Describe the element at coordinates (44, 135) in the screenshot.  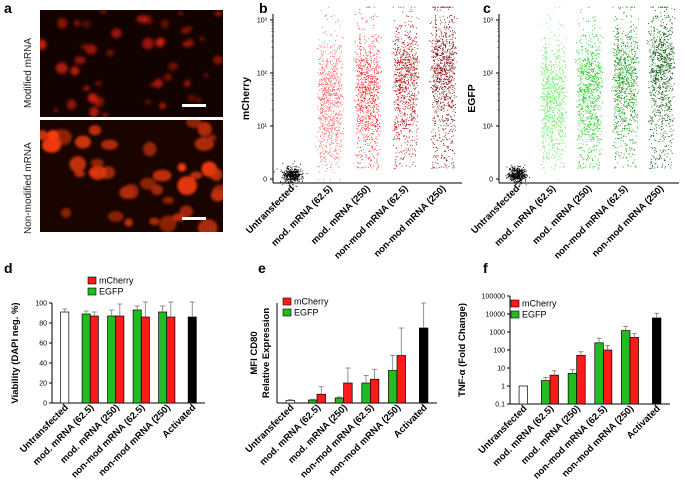
I see `cell` at that location.